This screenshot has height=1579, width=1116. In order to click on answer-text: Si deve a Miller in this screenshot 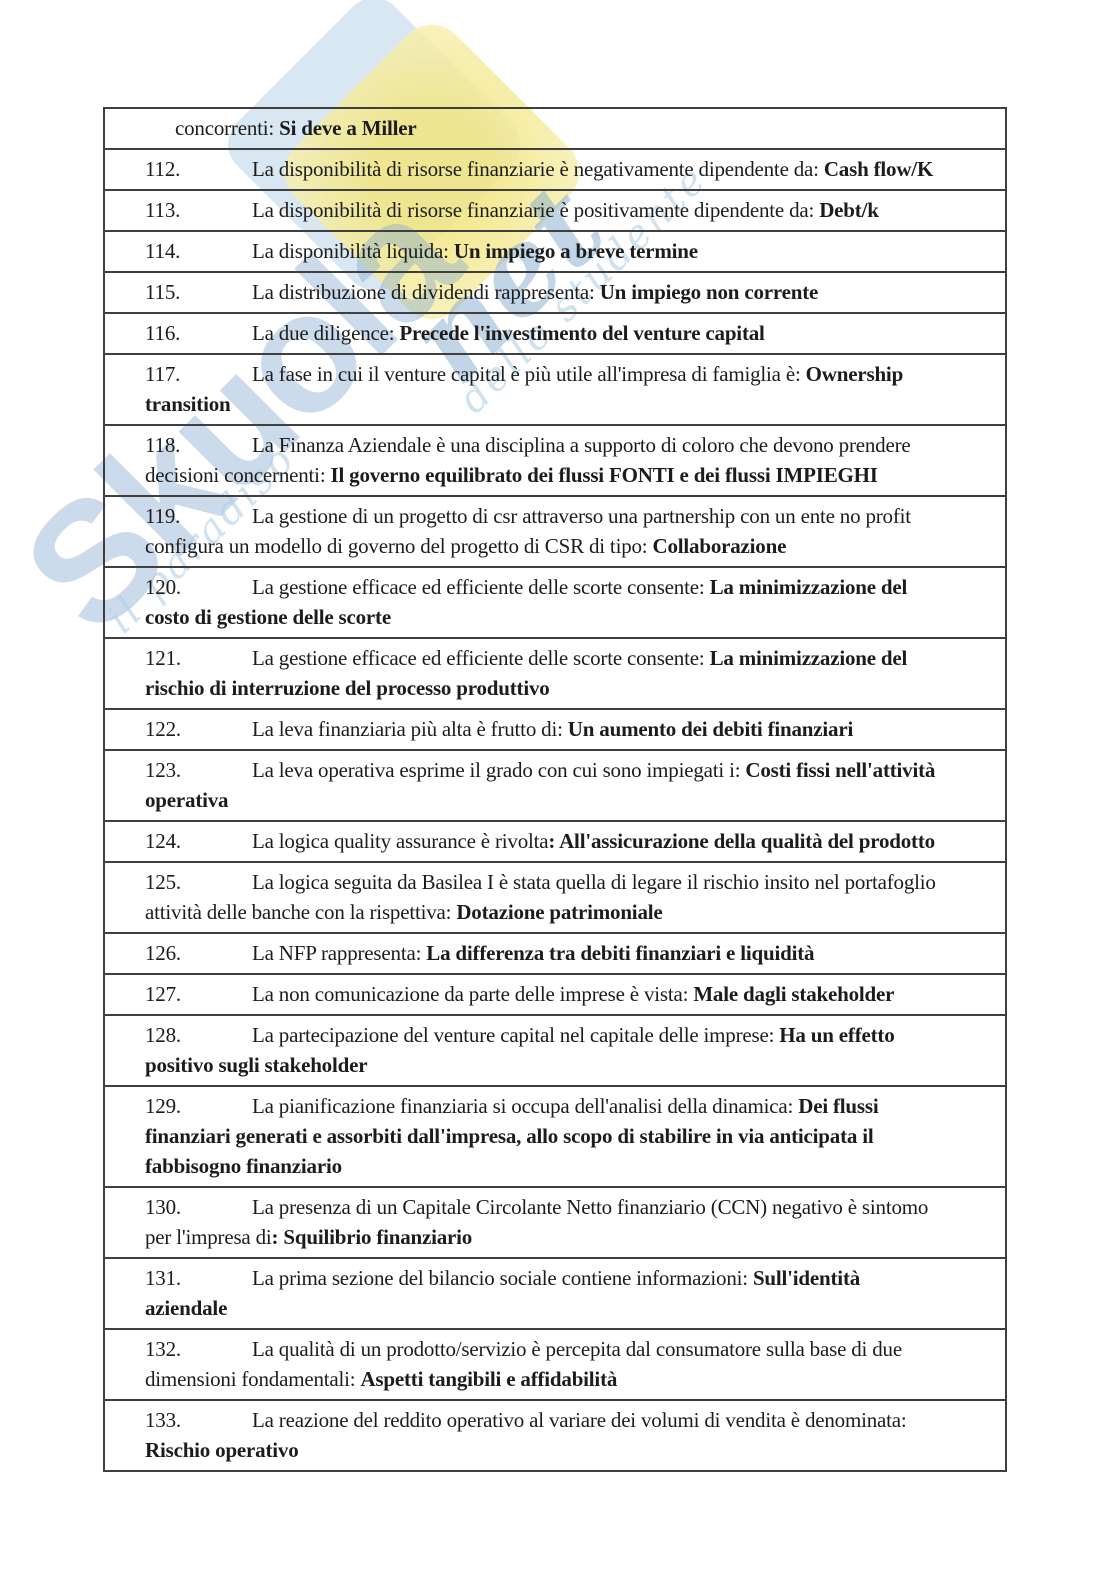, I will do `click(348, 128)`.